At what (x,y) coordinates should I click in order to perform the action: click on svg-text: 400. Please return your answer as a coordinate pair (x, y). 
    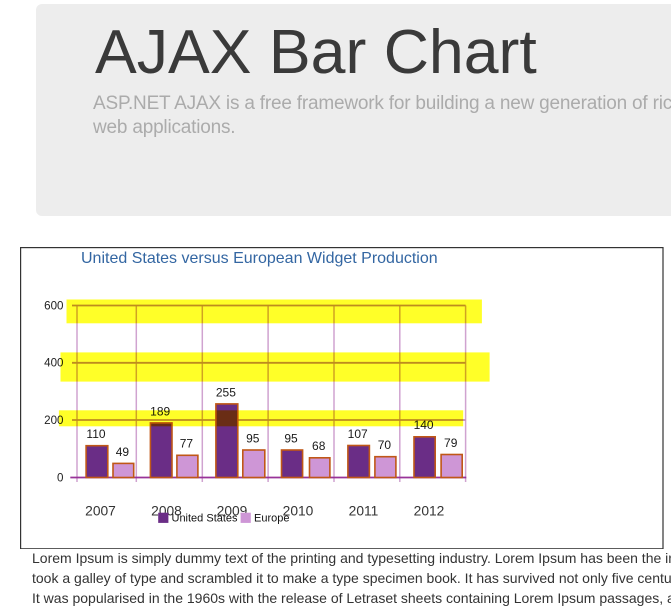
    Looking at the image, I should click on (53, 362).